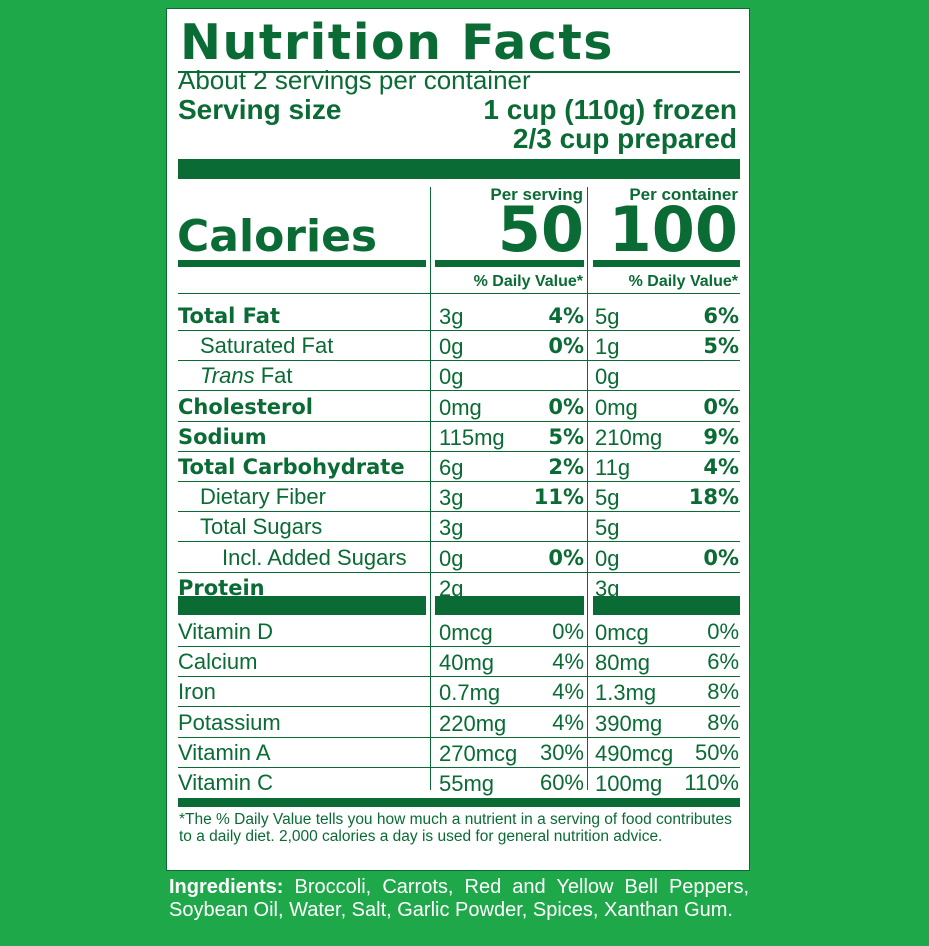  I want to click on vitamin-name: Potassium, so click(229, 722).